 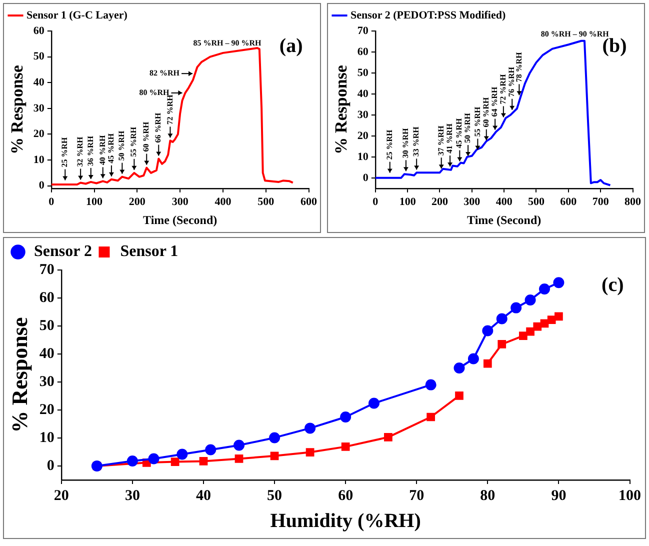 I want to click on x-tick-label: 90, so click(x=558, y=496).